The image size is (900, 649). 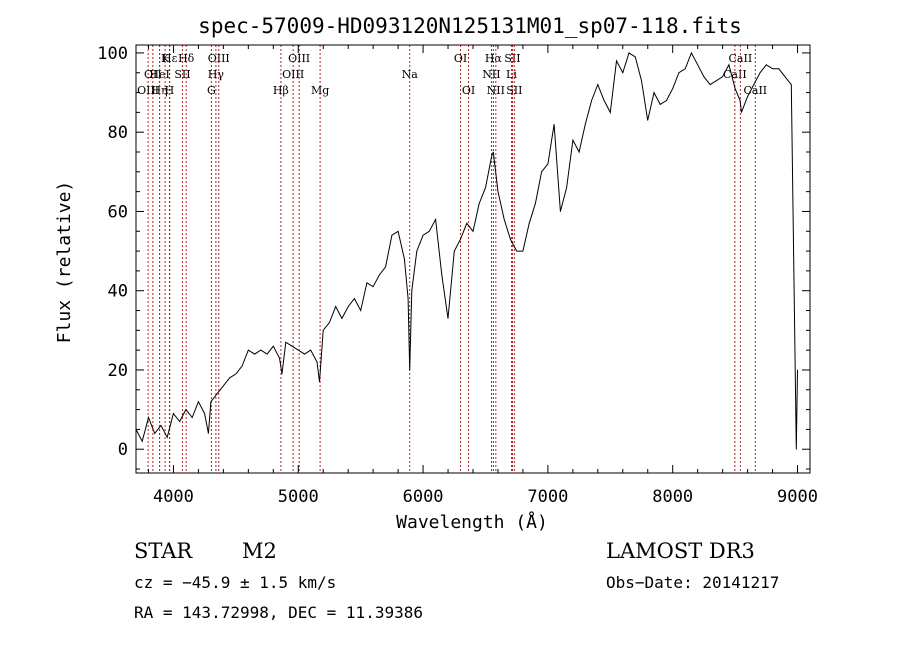 I want to click on object-class: STAR, so click(x=163, y=551).